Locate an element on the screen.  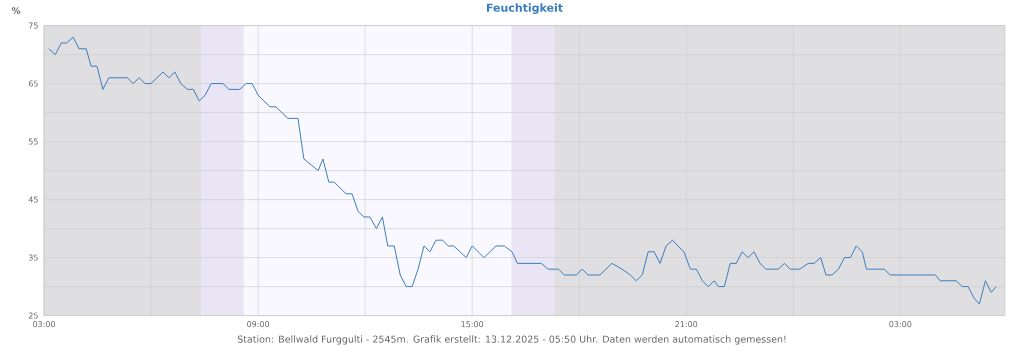
y-tick-label: 35 is located at coordinates (33, 257).